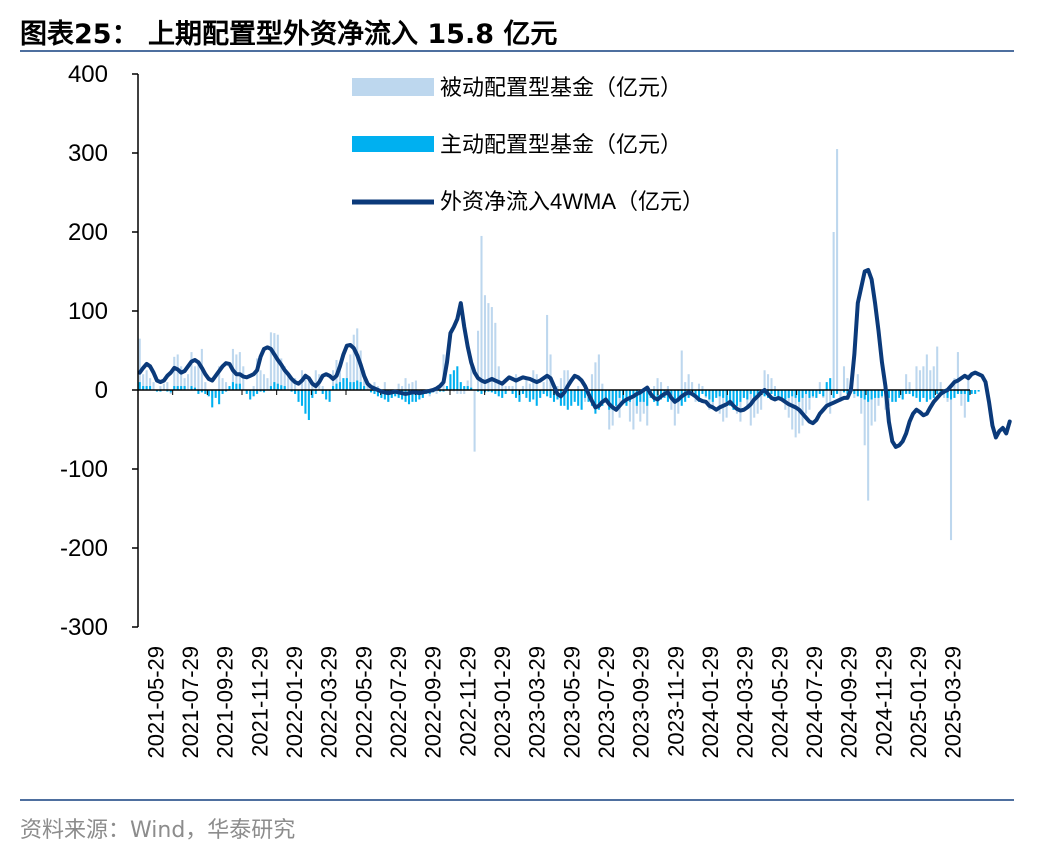 The image size is (1048, 852). Describe the element at coordinates (259, 701) in the screenshot. I see `x-tick-label: 2021-11-29` at that location.